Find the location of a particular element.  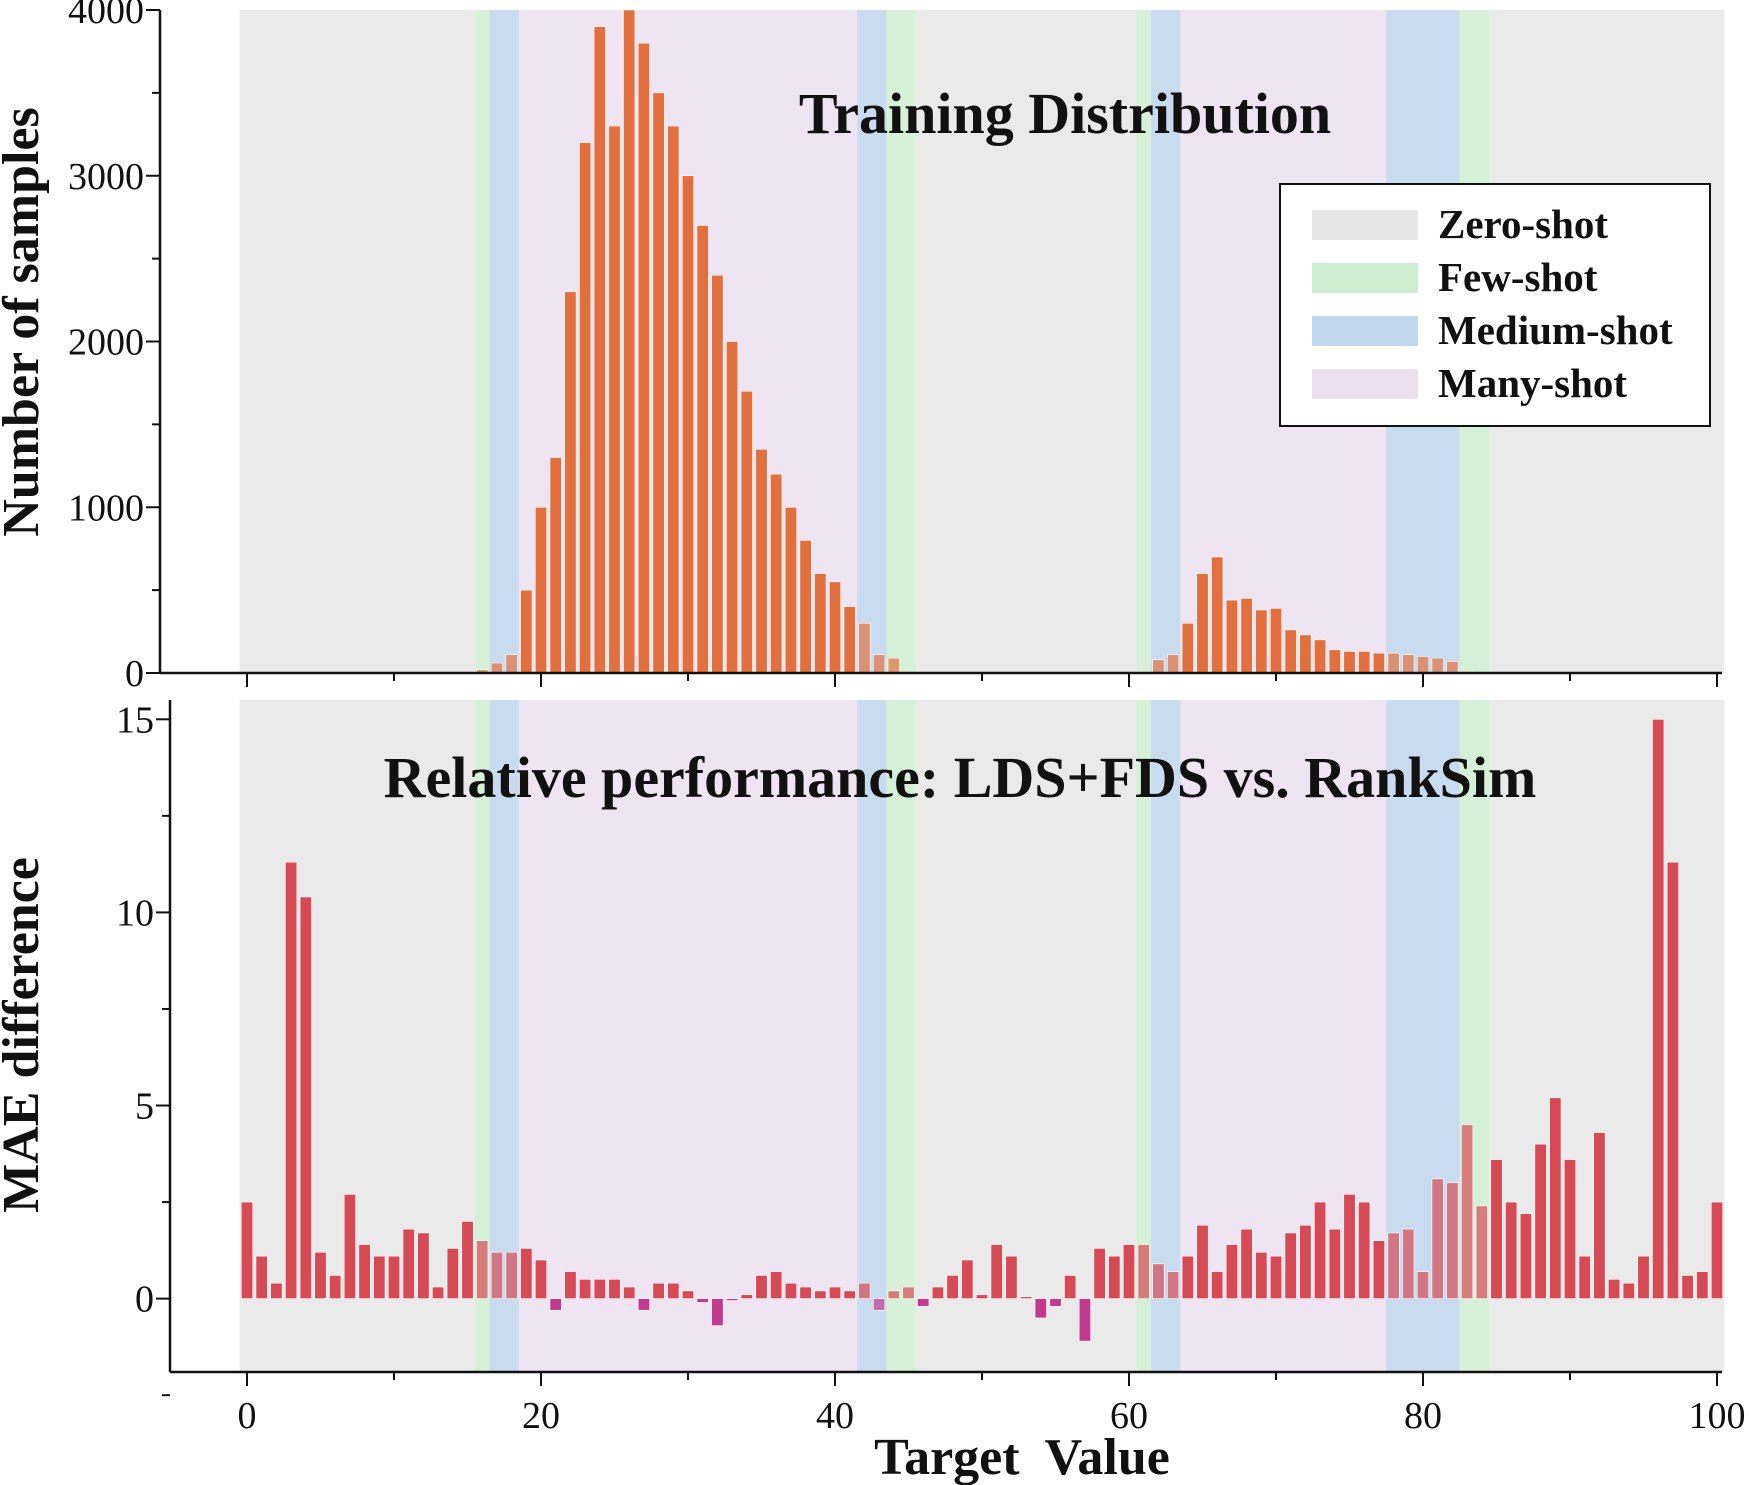

x-tick-label-0: 0 is located at coordinates (247, 1416).